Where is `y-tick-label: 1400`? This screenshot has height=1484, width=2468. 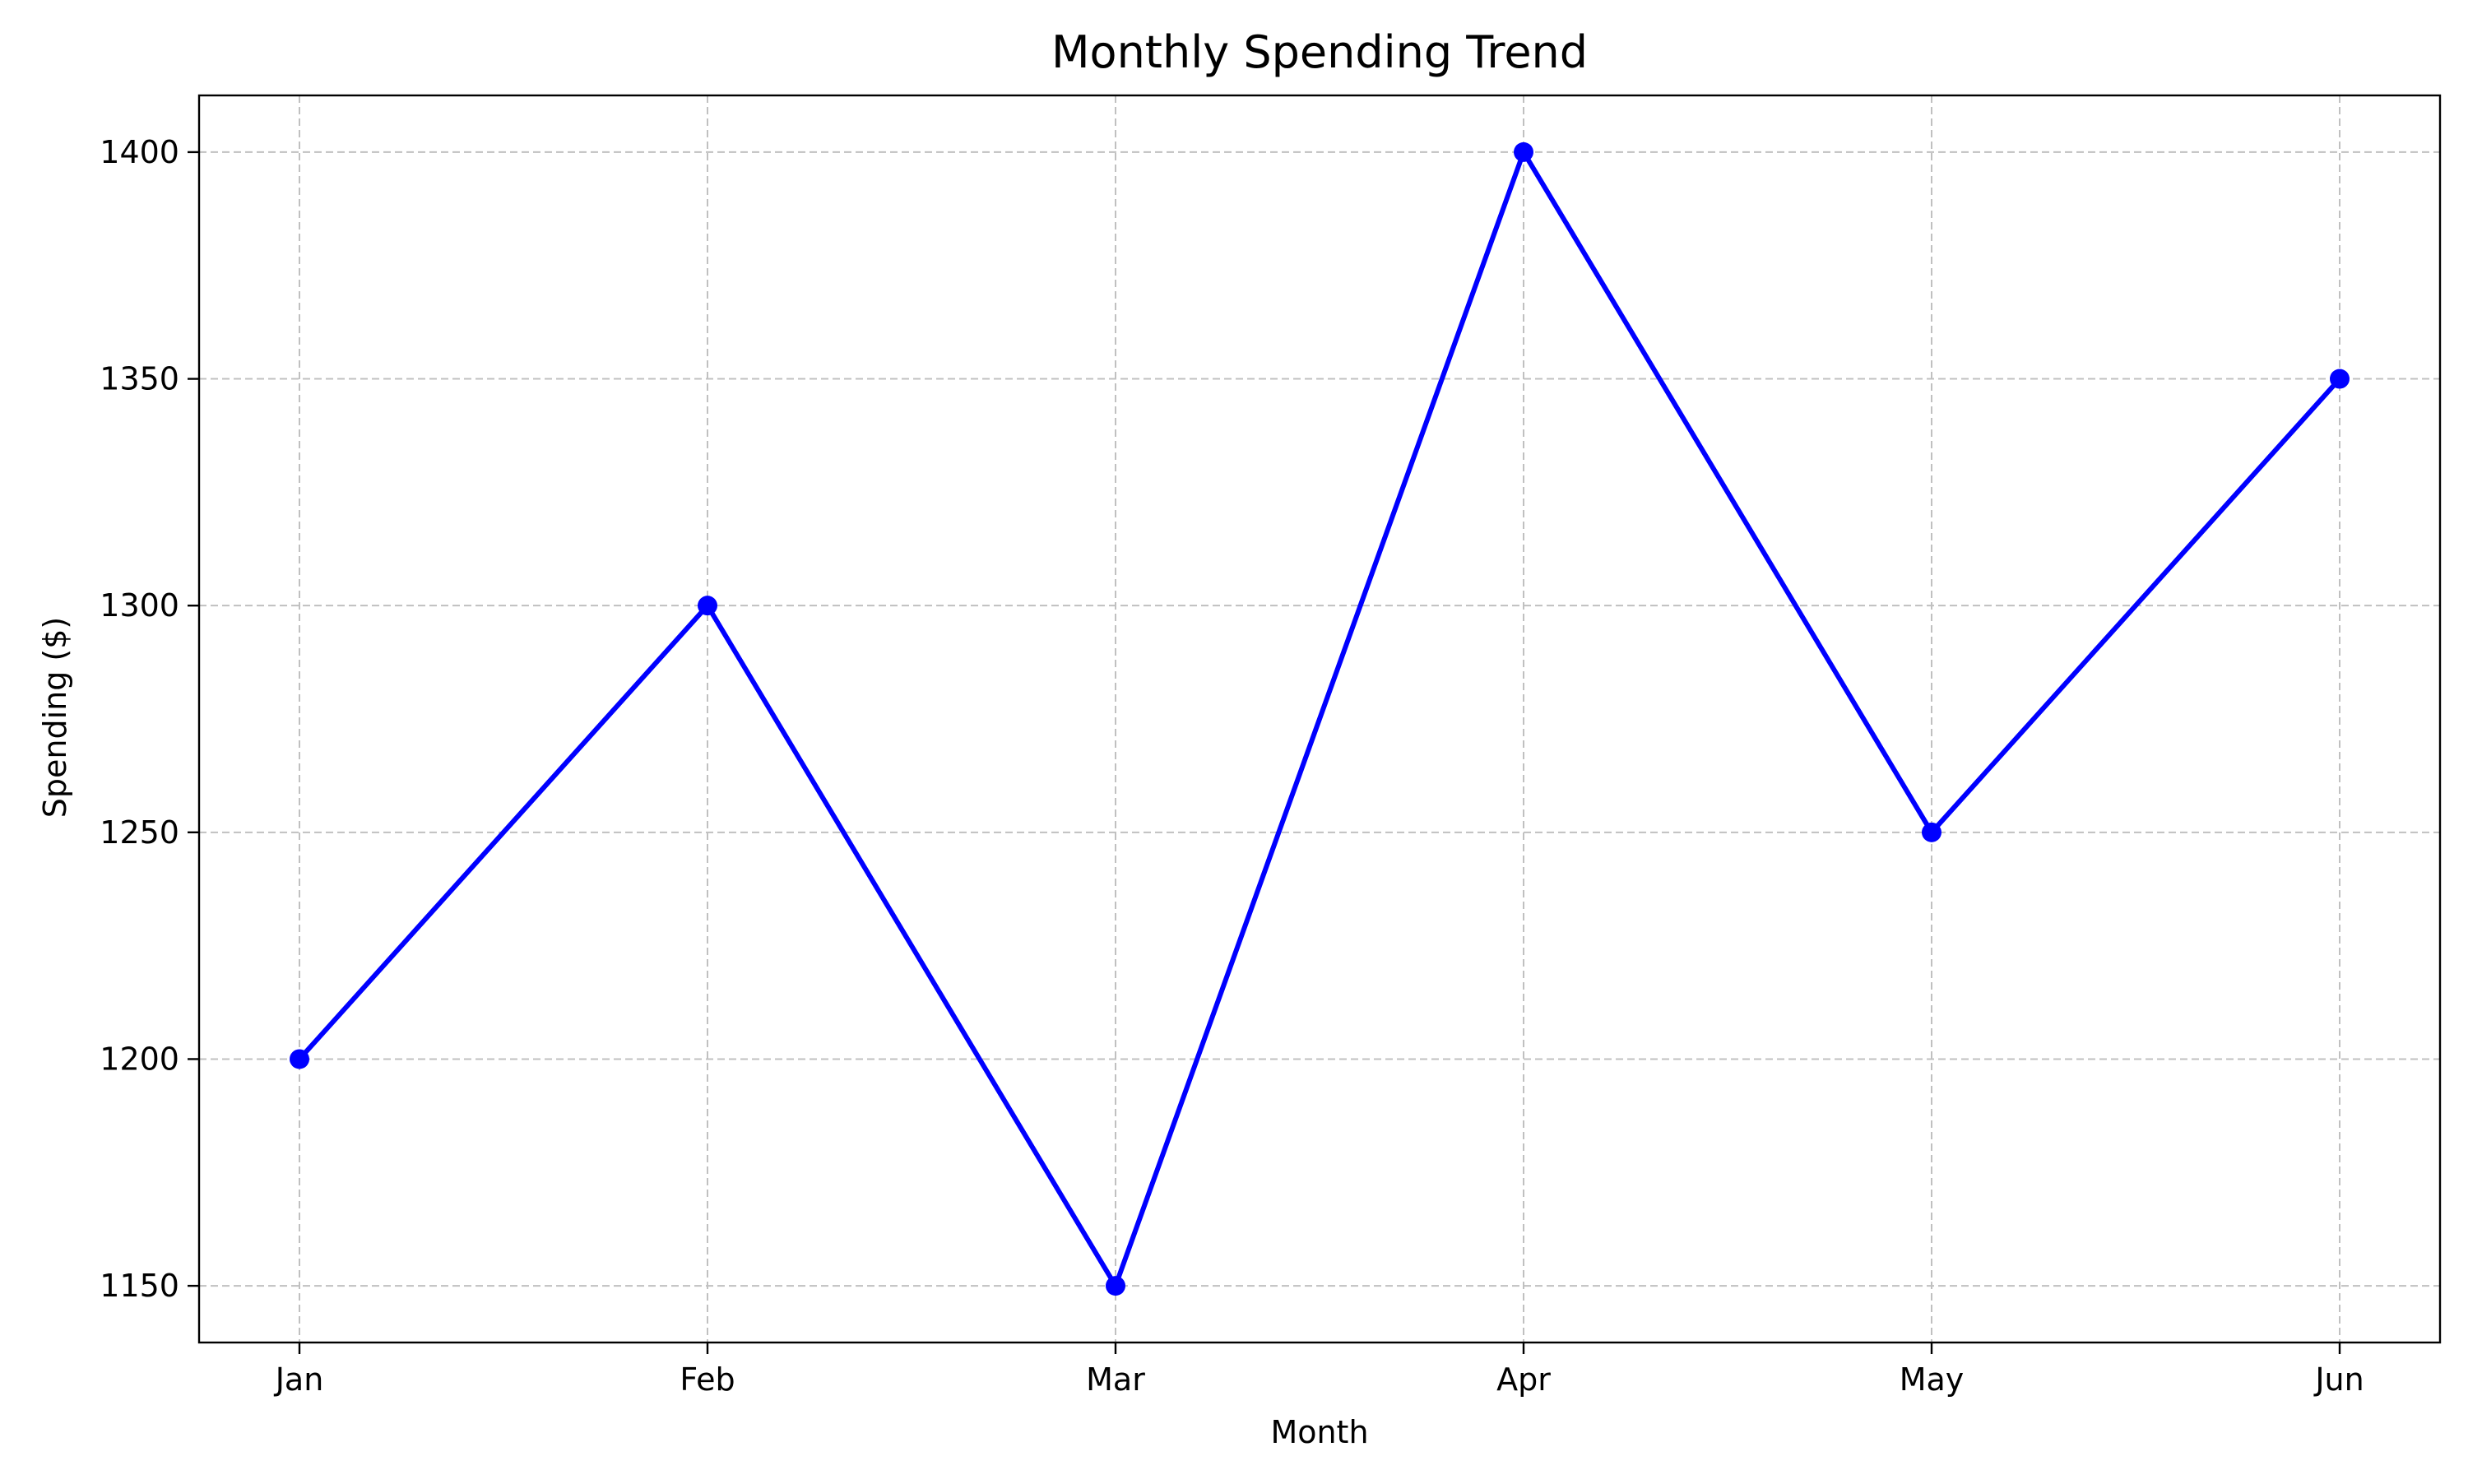 y-tick-label: 1400 is located at coordinates (139, 152).